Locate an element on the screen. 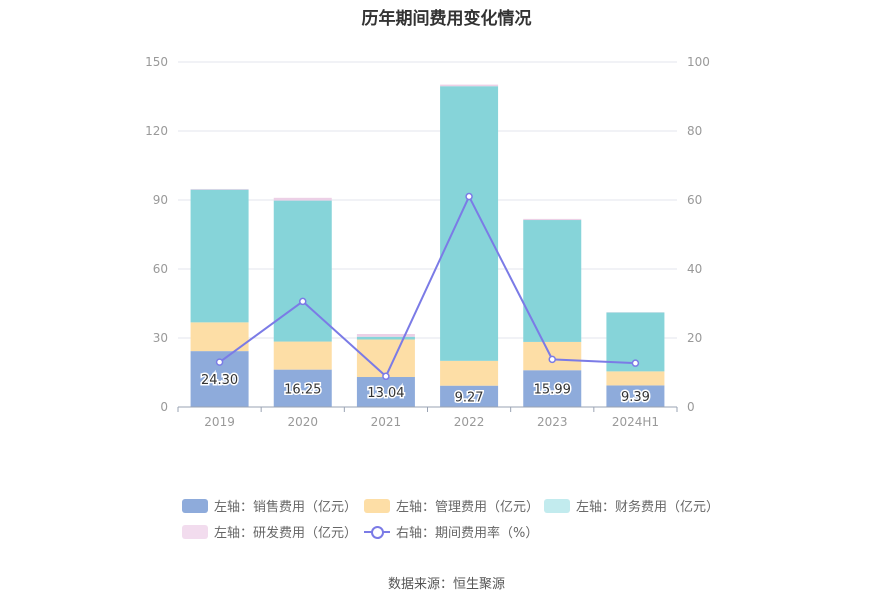 The image size is (893, 603). left-tick-label: 90 is located at coordinates (160, 200).